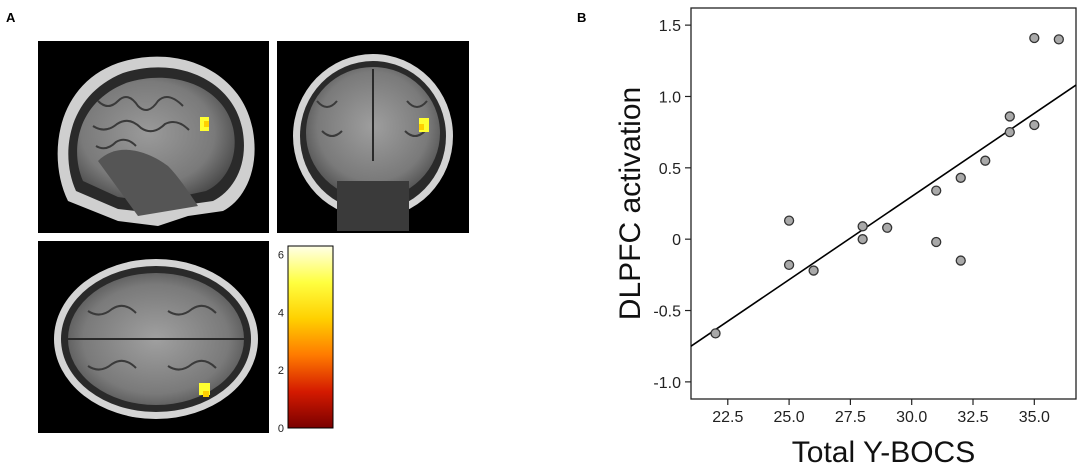  Describe the element at coordinates (582, 17) in the screenshot. I see `panel-b-label: B` at that location.